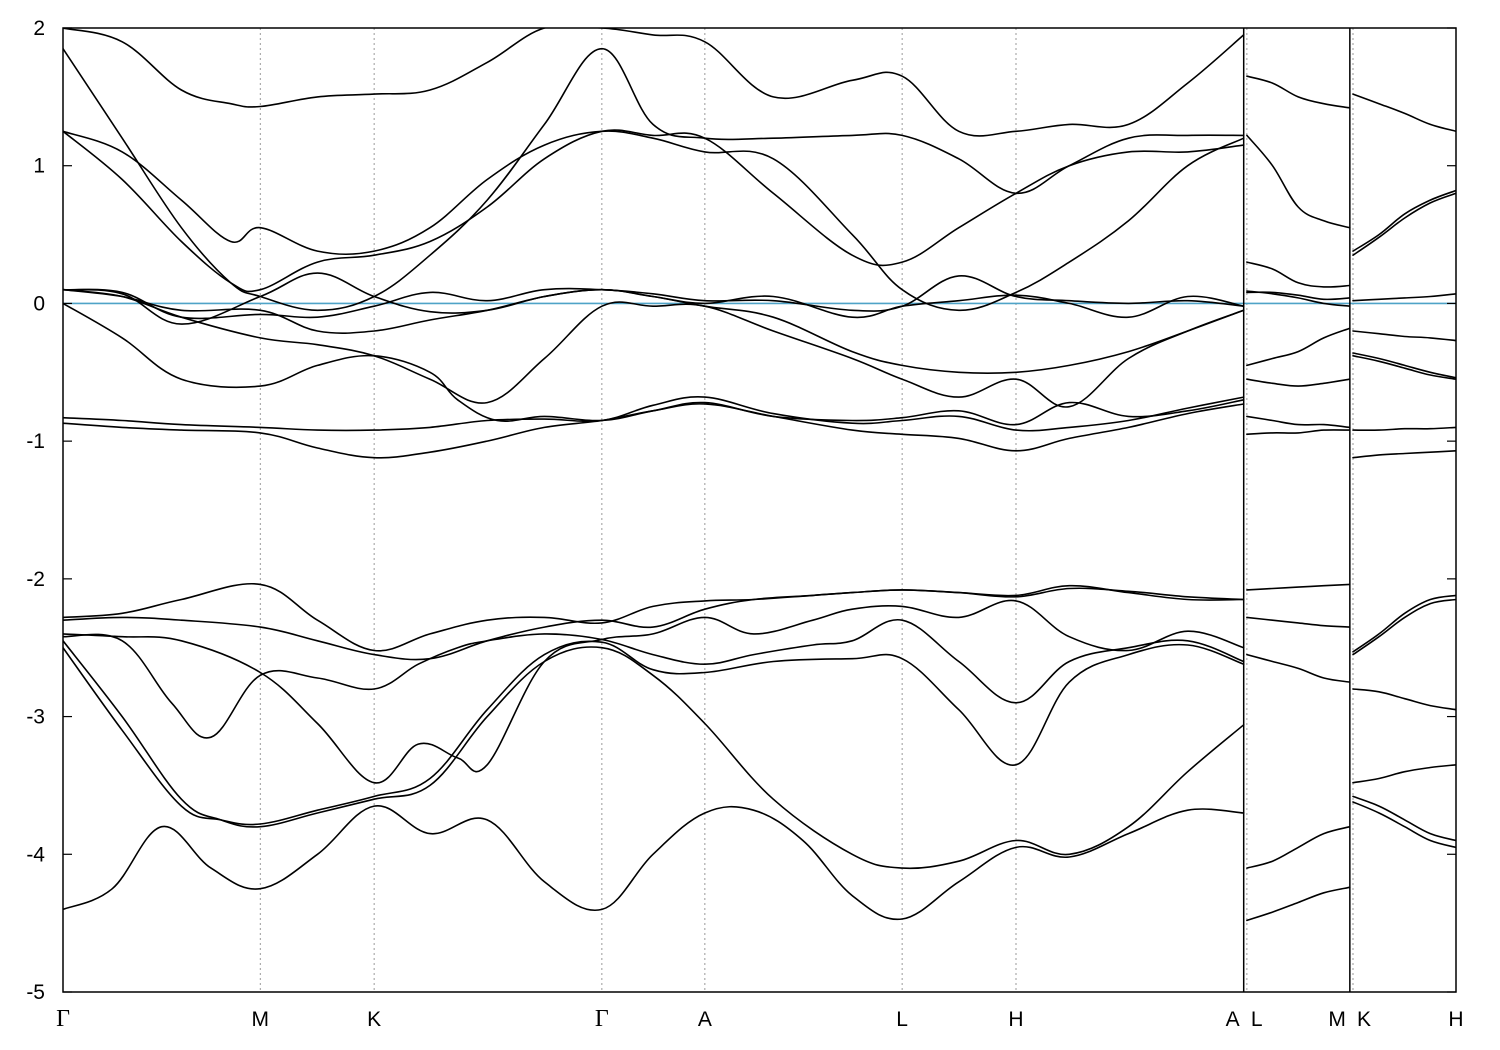  What do you see at coordinates (35, 854) in the screenshot?
I see `y-tick-label: -4` at bounding box center [35, 854].